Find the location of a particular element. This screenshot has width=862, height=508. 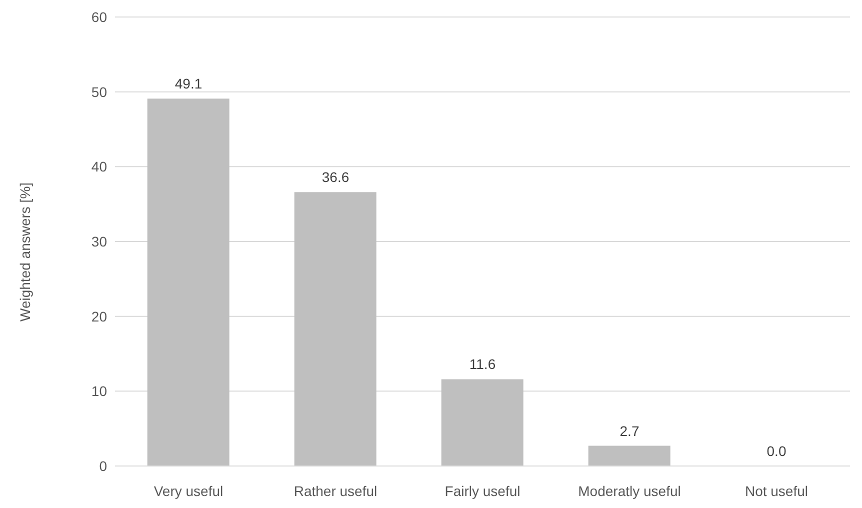

y-tick-label: 20 is located at coordinates (99, 316).